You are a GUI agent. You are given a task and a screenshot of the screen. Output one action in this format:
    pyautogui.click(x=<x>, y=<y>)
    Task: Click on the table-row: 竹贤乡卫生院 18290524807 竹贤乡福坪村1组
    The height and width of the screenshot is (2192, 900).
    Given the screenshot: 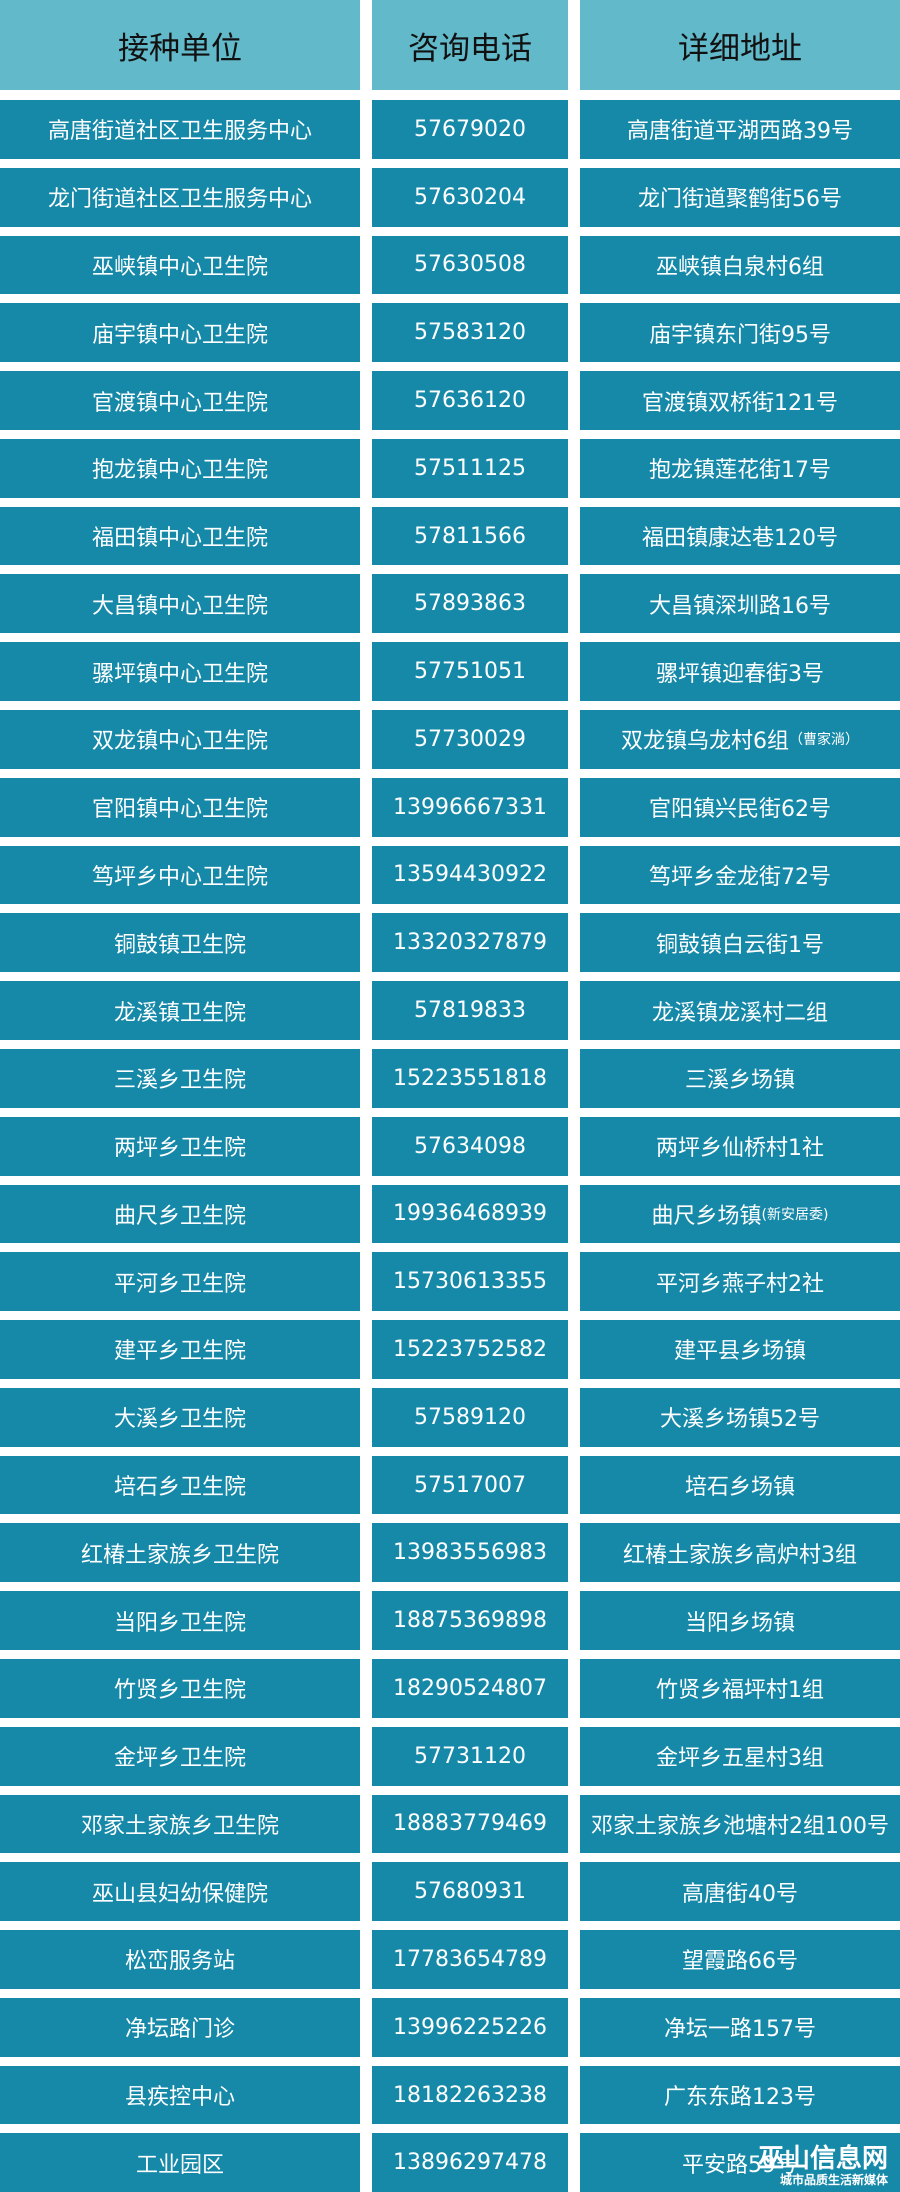 What is the action you would take?
    pyautogui.click(x=450, y=1688)
    